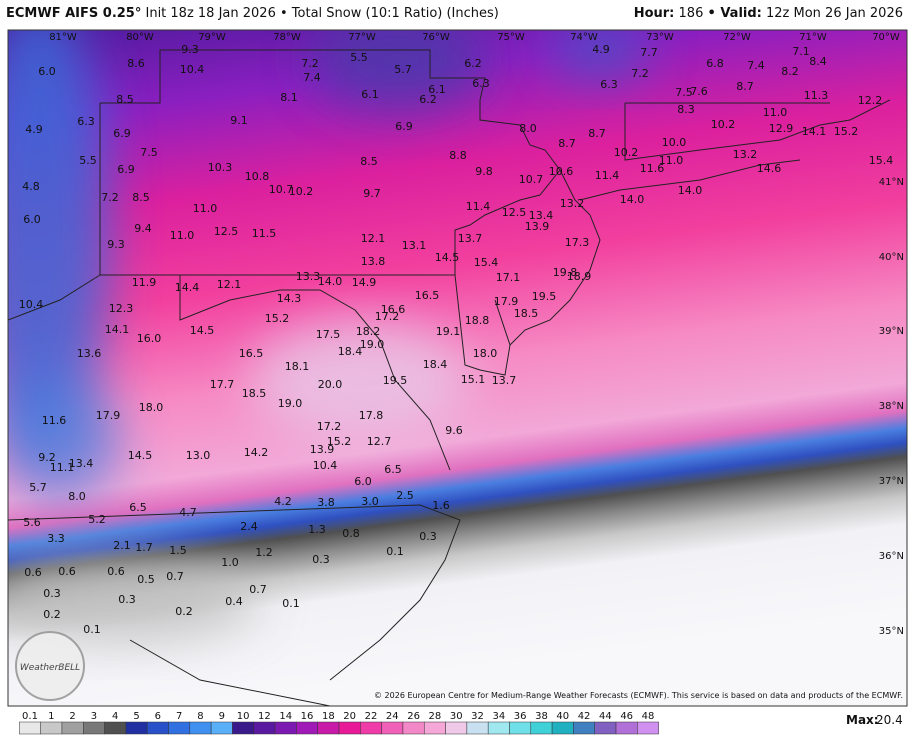 The width and height of the screenshot is (913, 750). Describe the element at coordinates (393, 469) in the screenshot. I see `snow-total: 6.5` at that location.